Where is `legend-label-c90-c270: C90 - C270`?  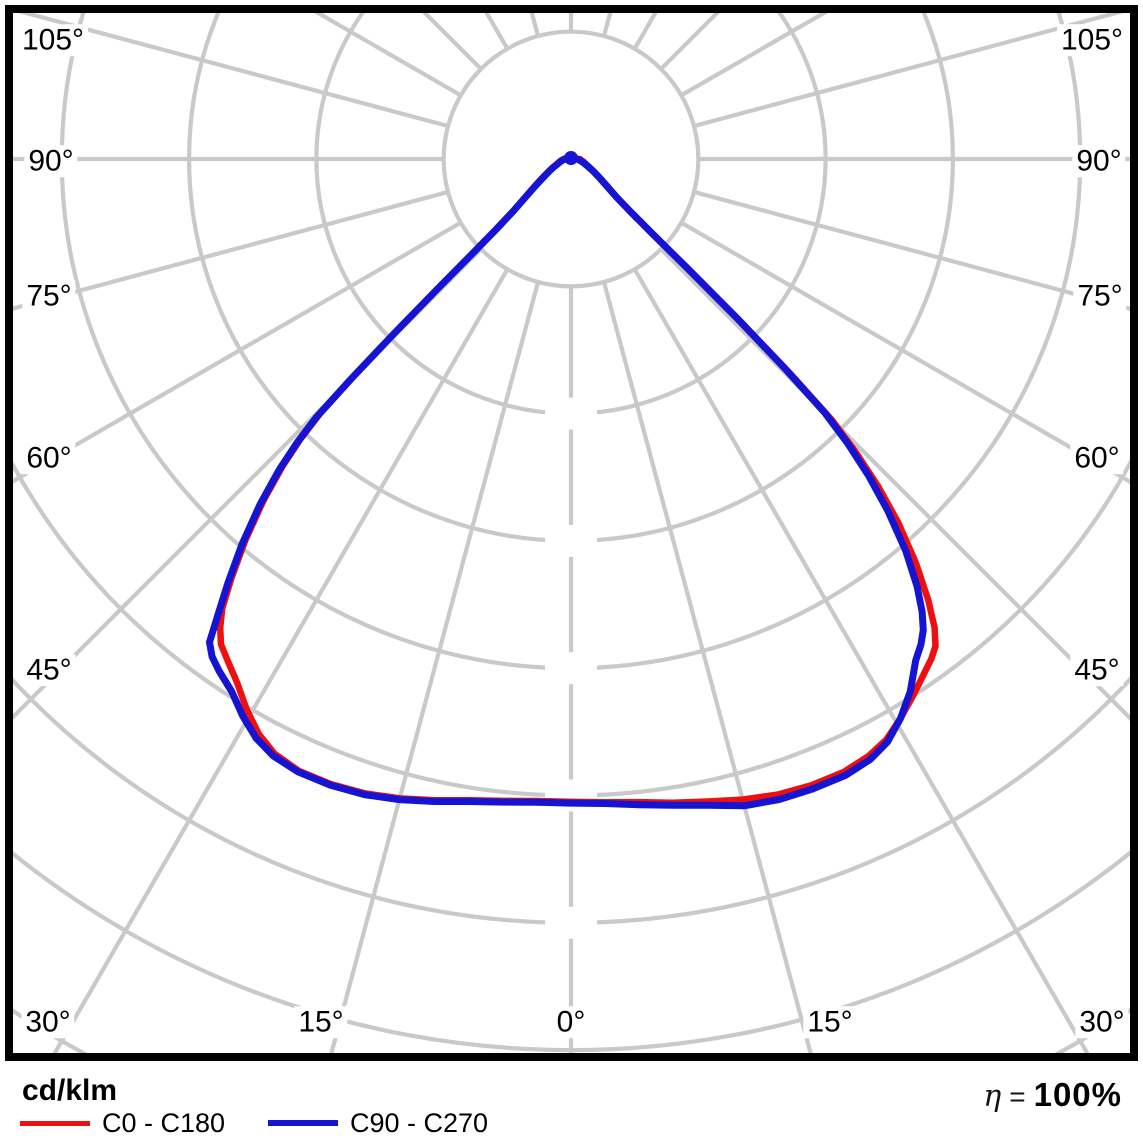 legend-label-c90-c270: C90 - C270 is located at coordinates (419, 1122).